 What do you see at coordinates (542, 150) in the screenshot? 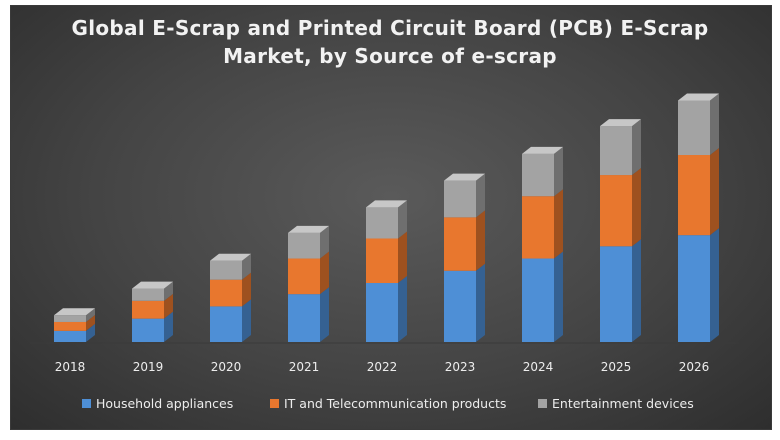
I see `bar-2024-top` at bounding box center [542, 150].